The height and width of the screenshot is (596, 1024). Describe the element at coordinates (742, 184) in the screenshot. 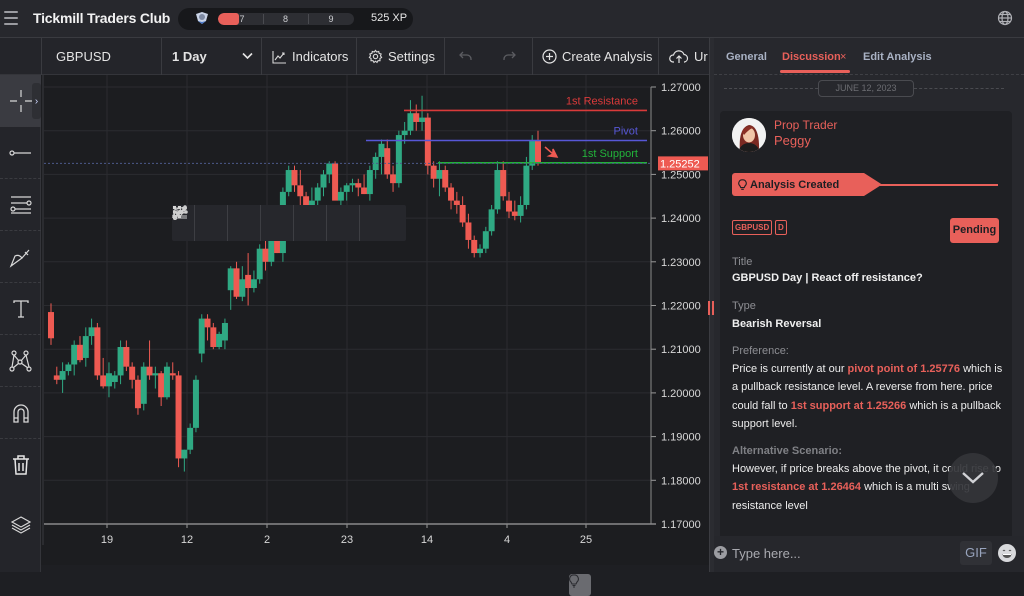

I see `lightbulb-icon` at that location.